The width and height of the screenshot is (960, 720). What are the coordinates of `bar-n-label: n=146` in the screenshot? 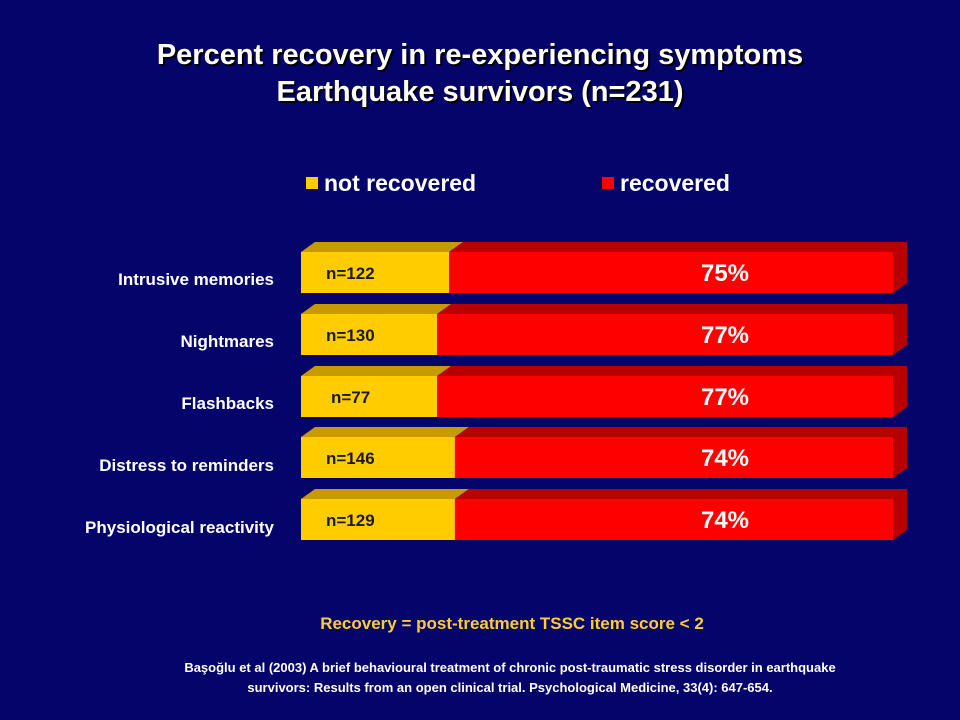 It's located at (350, 458).